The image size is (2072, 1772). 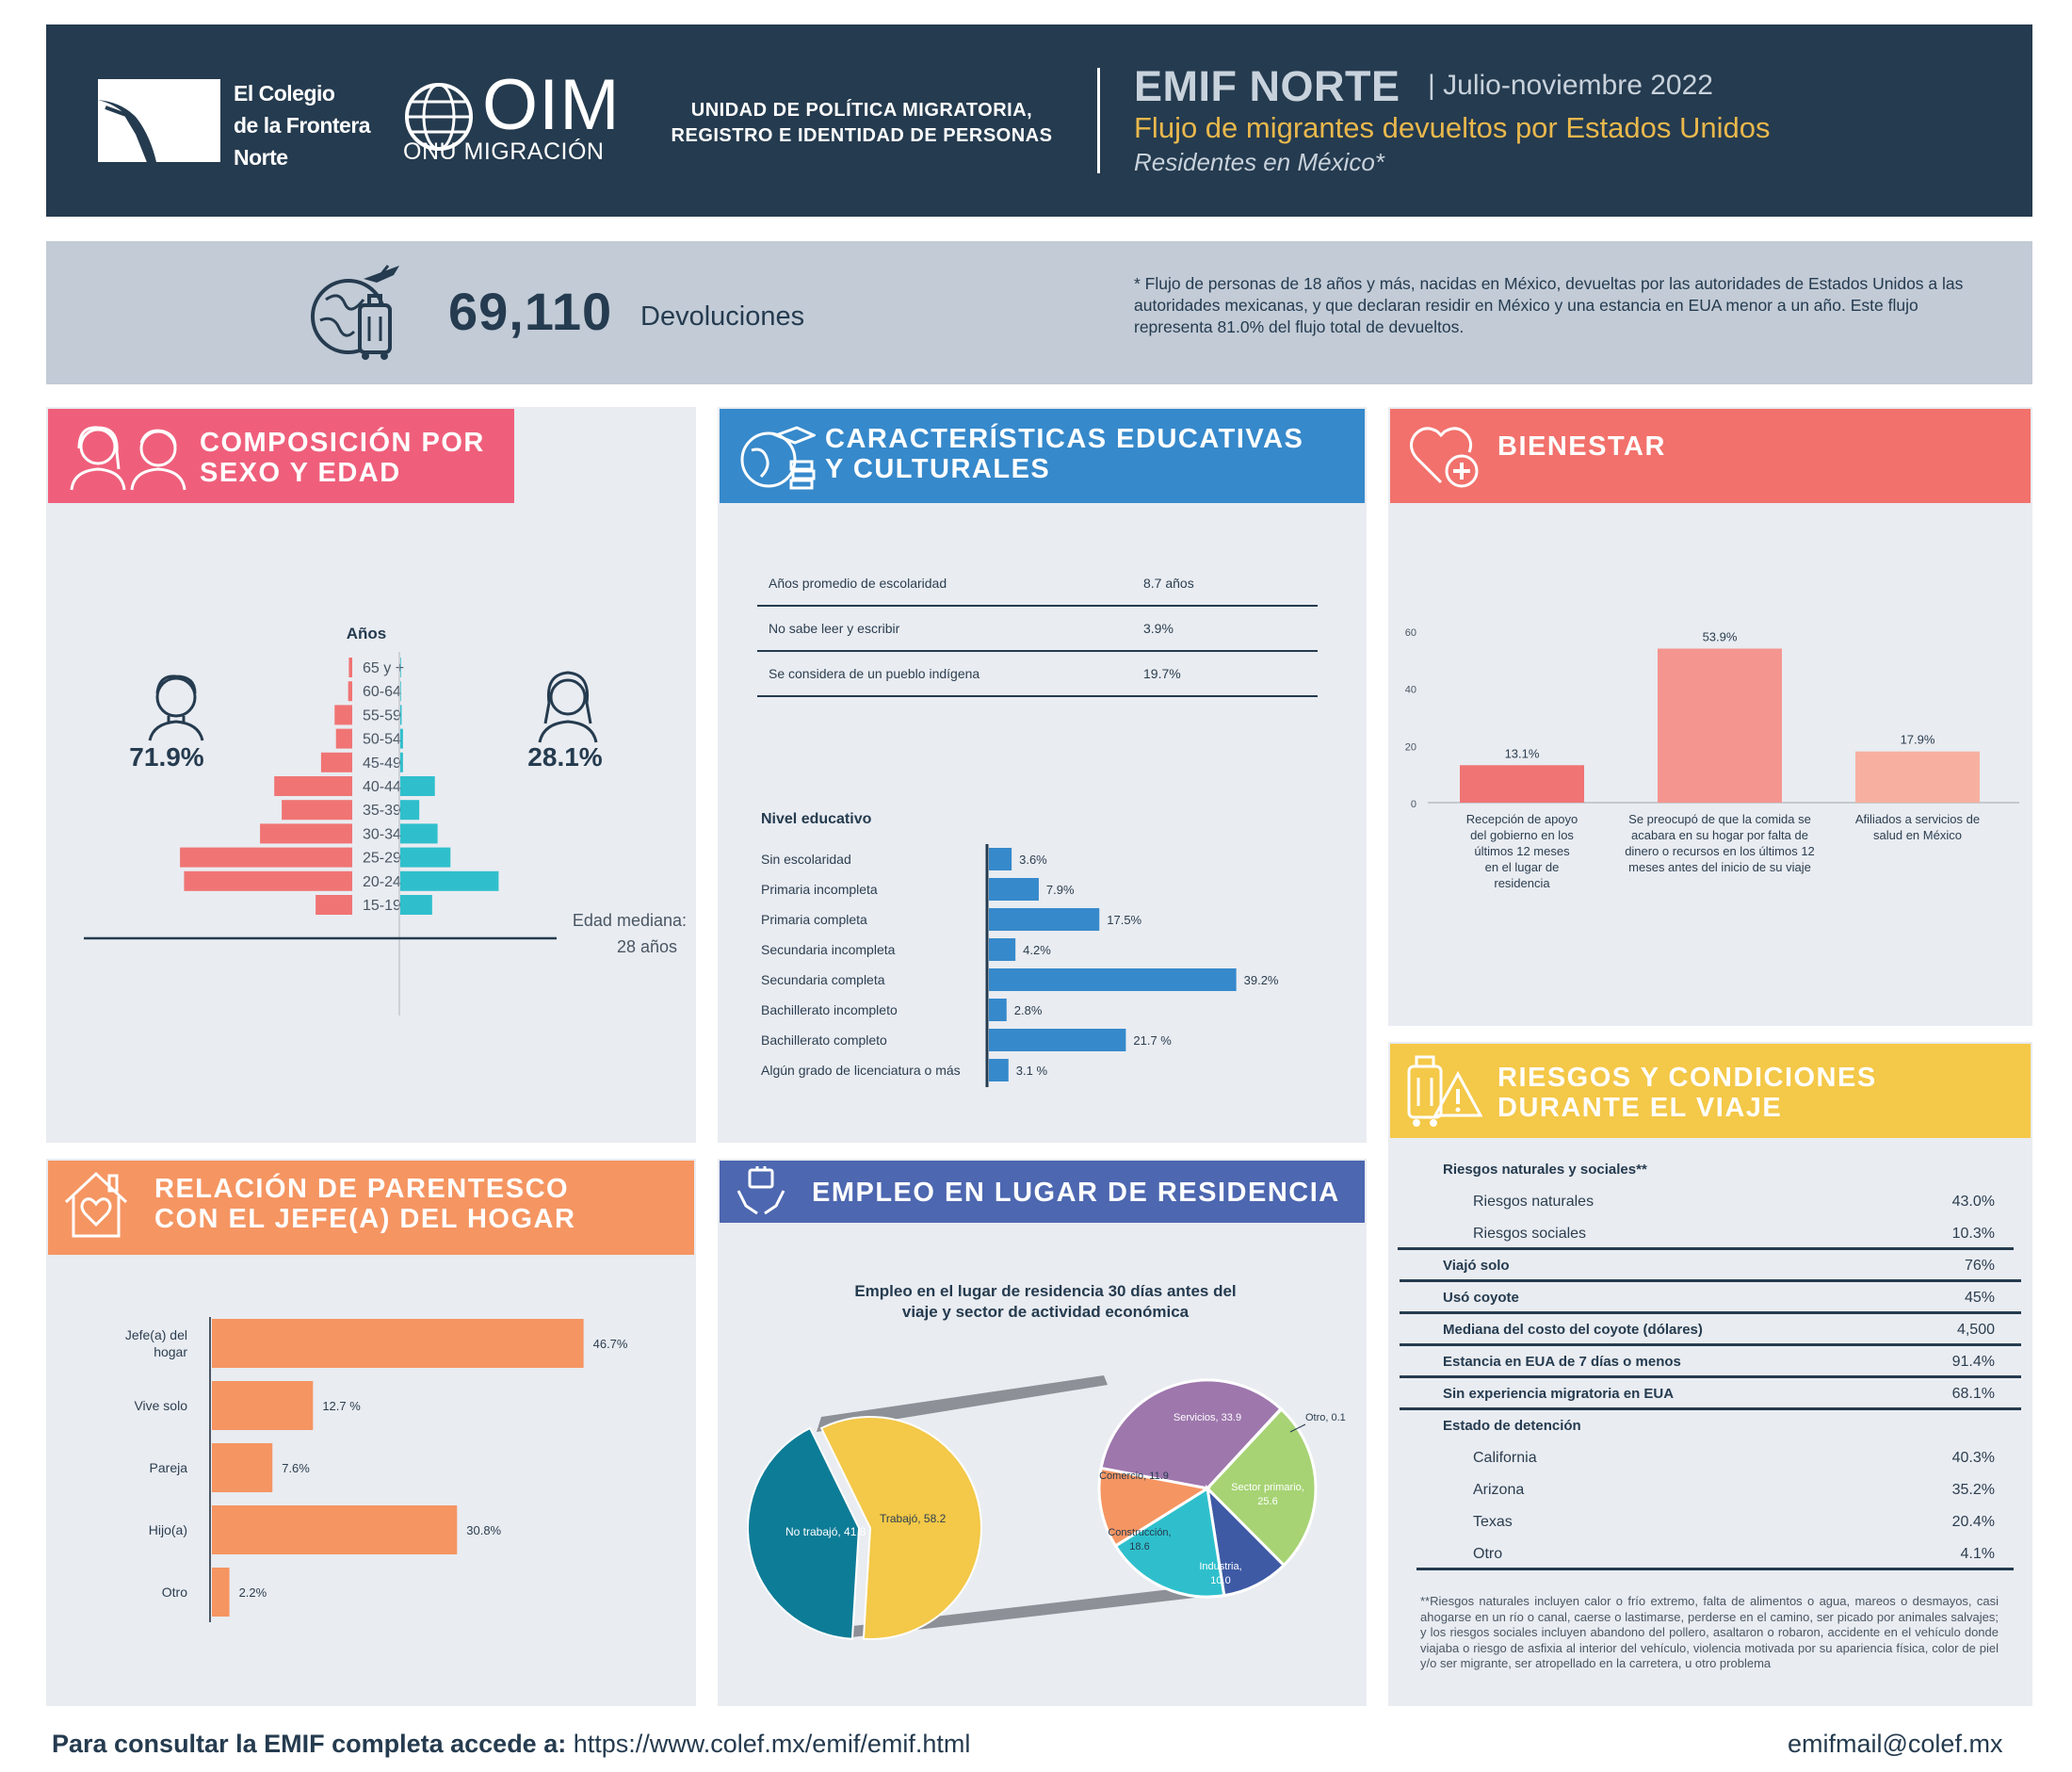 I want to click on section-title-kinship-line-2: CON EL JEFE(A) DEL HOGAR, so click(x=365, y=1219).